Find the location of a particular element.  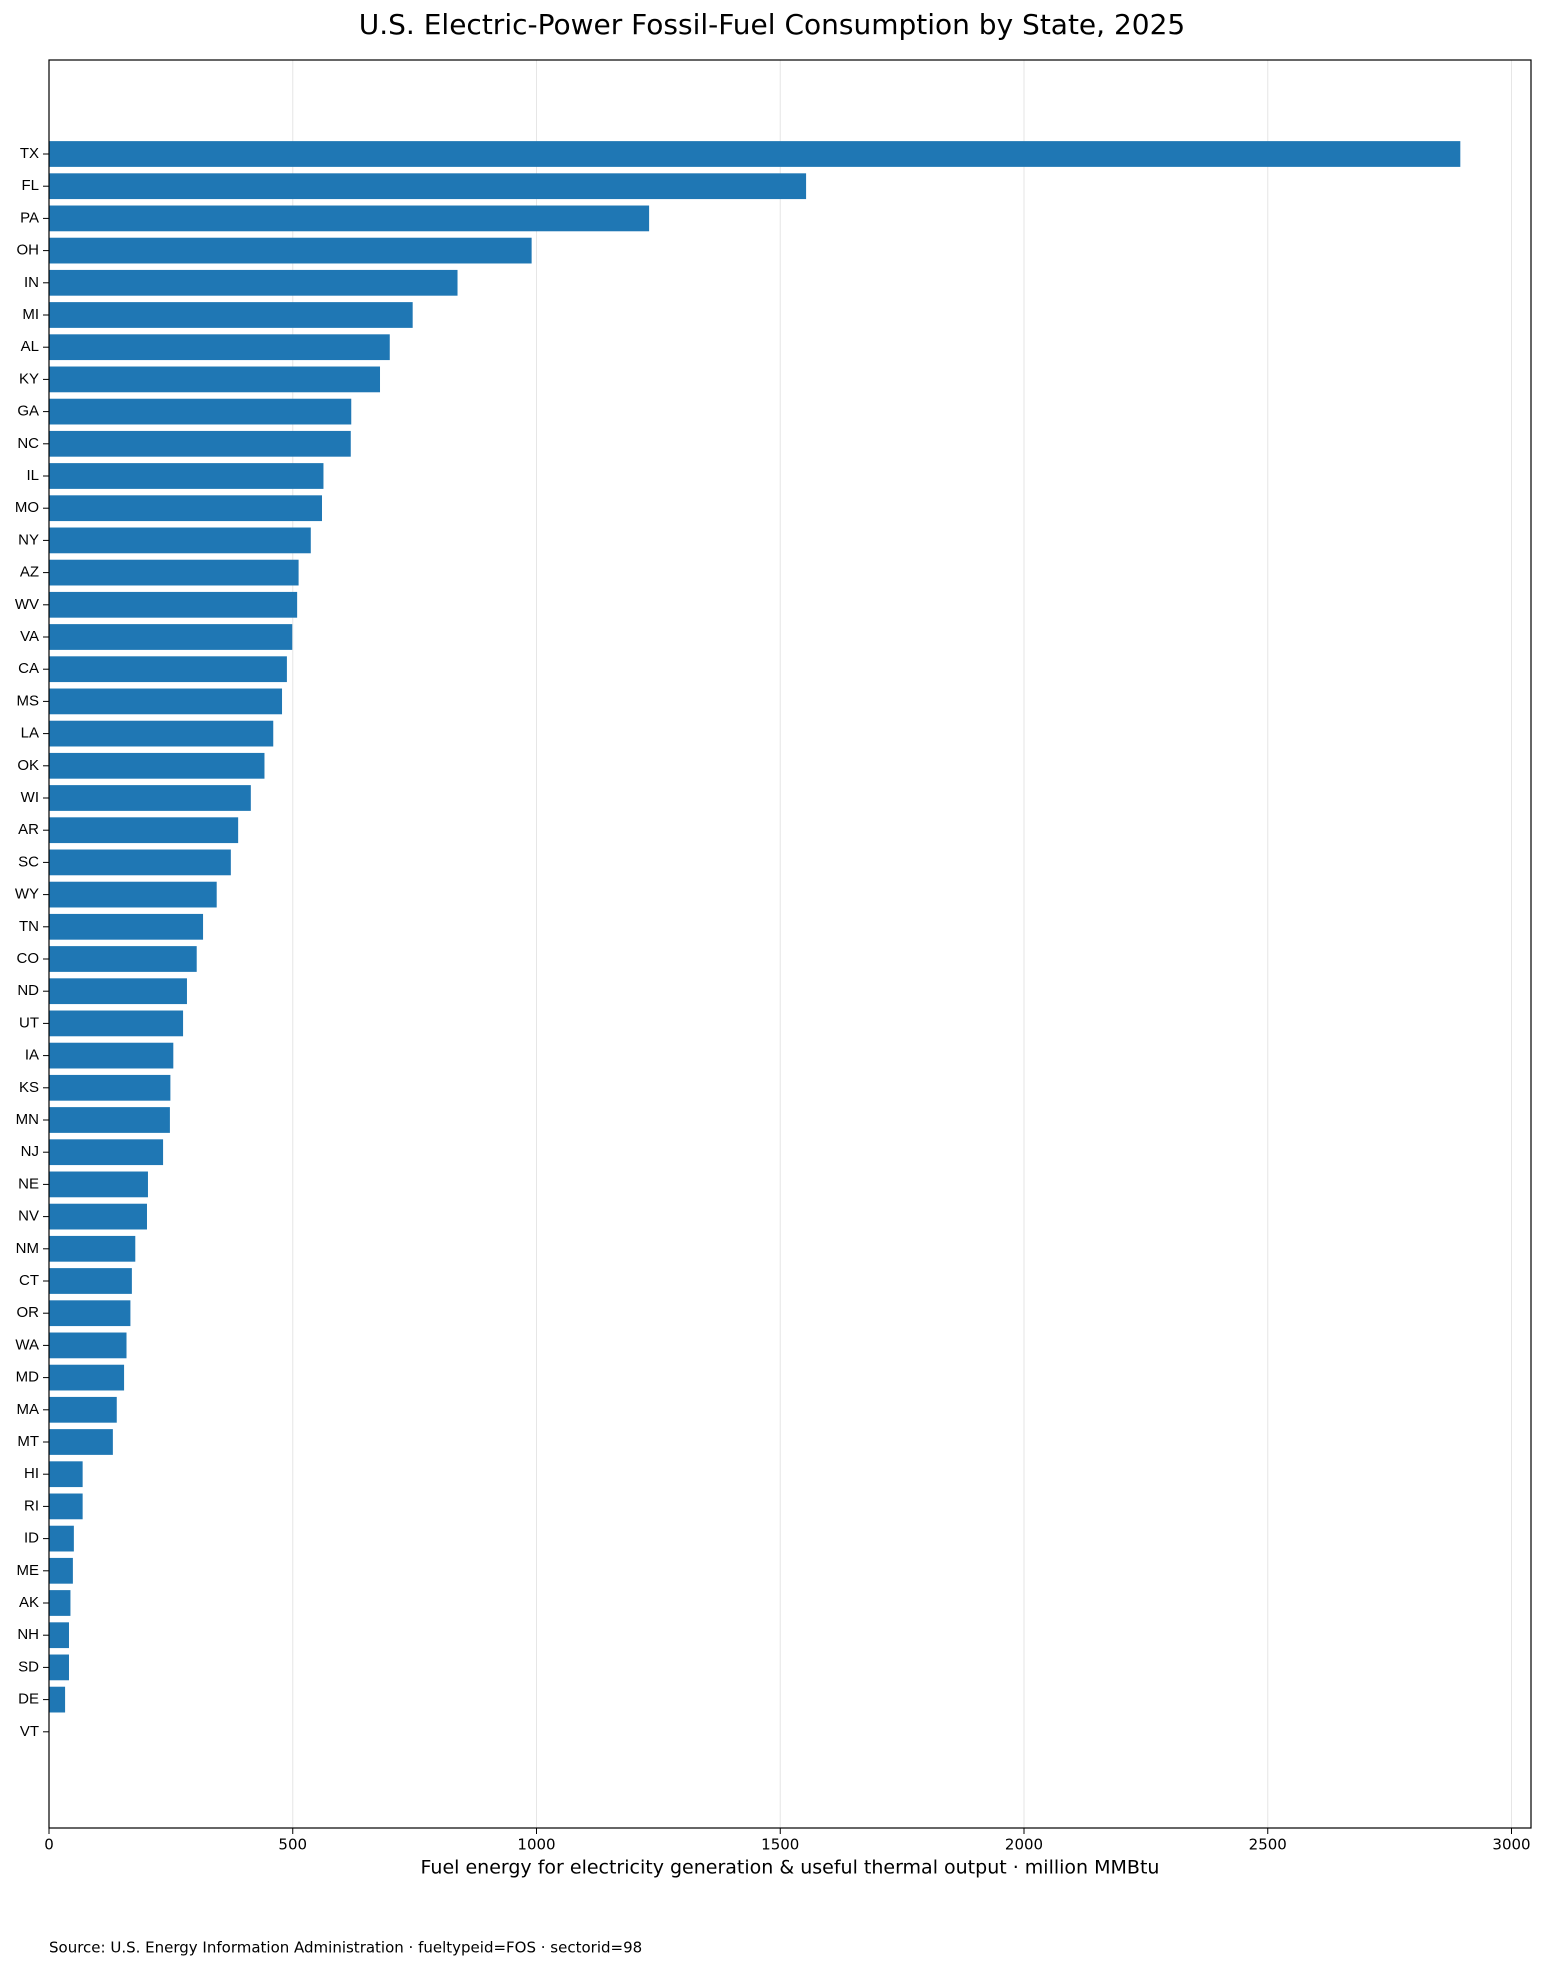

y-tick-label: RI is located at coordinates (31, 1505).